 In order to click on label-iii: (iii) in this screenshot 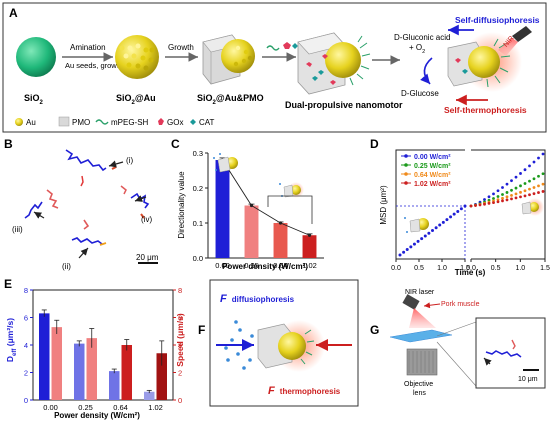, I will do `click(17, 229)`.